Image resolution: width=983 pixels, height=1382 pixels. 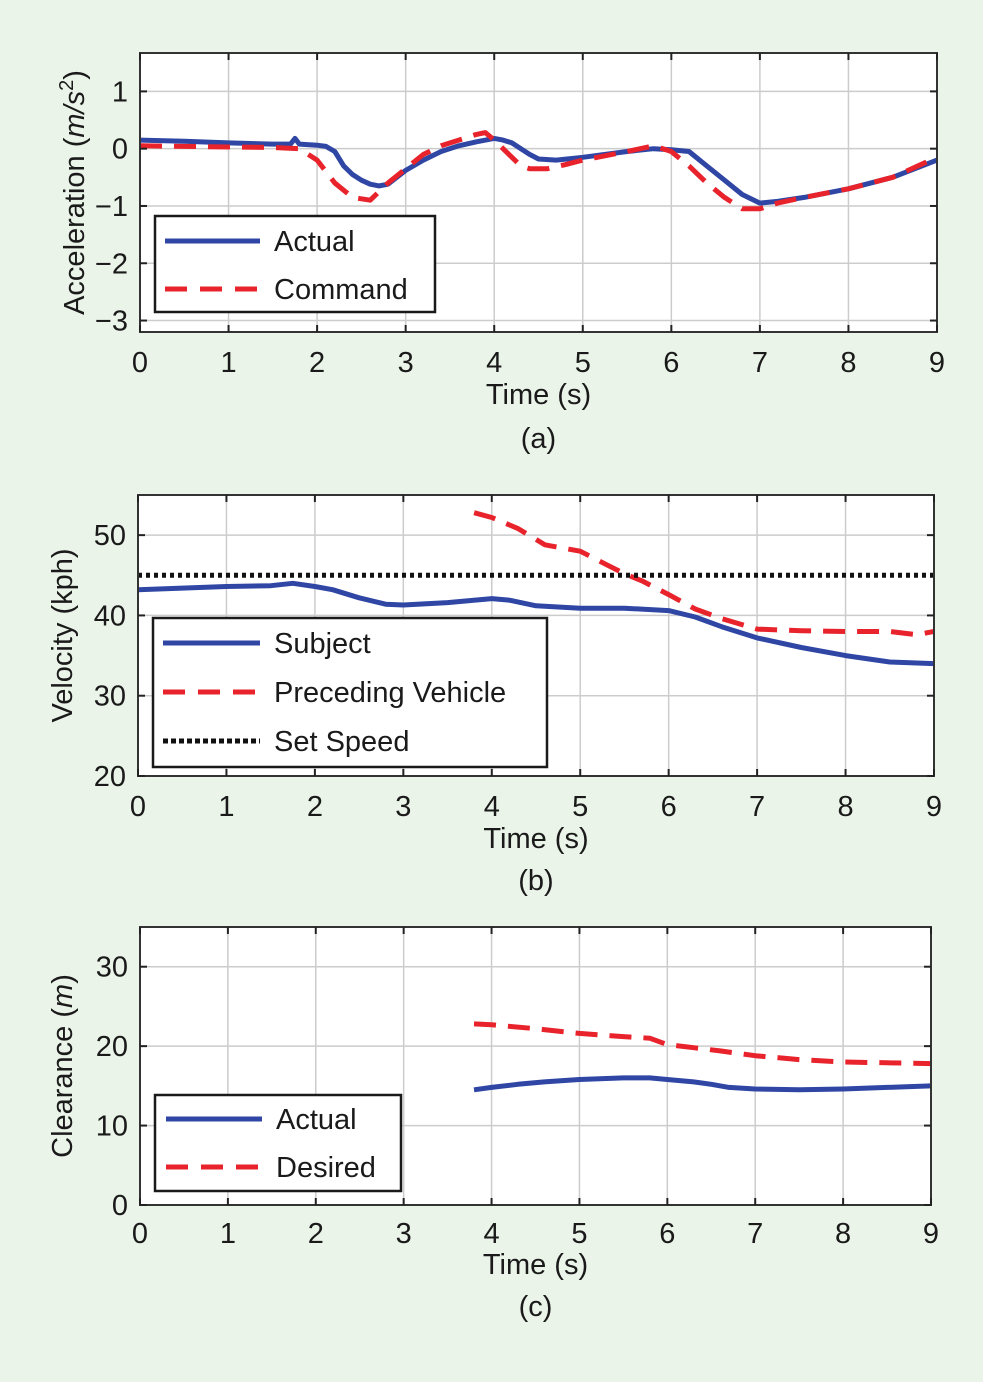 I want to click on y-label-text: Acceleration (, so click(x=75, y=226).